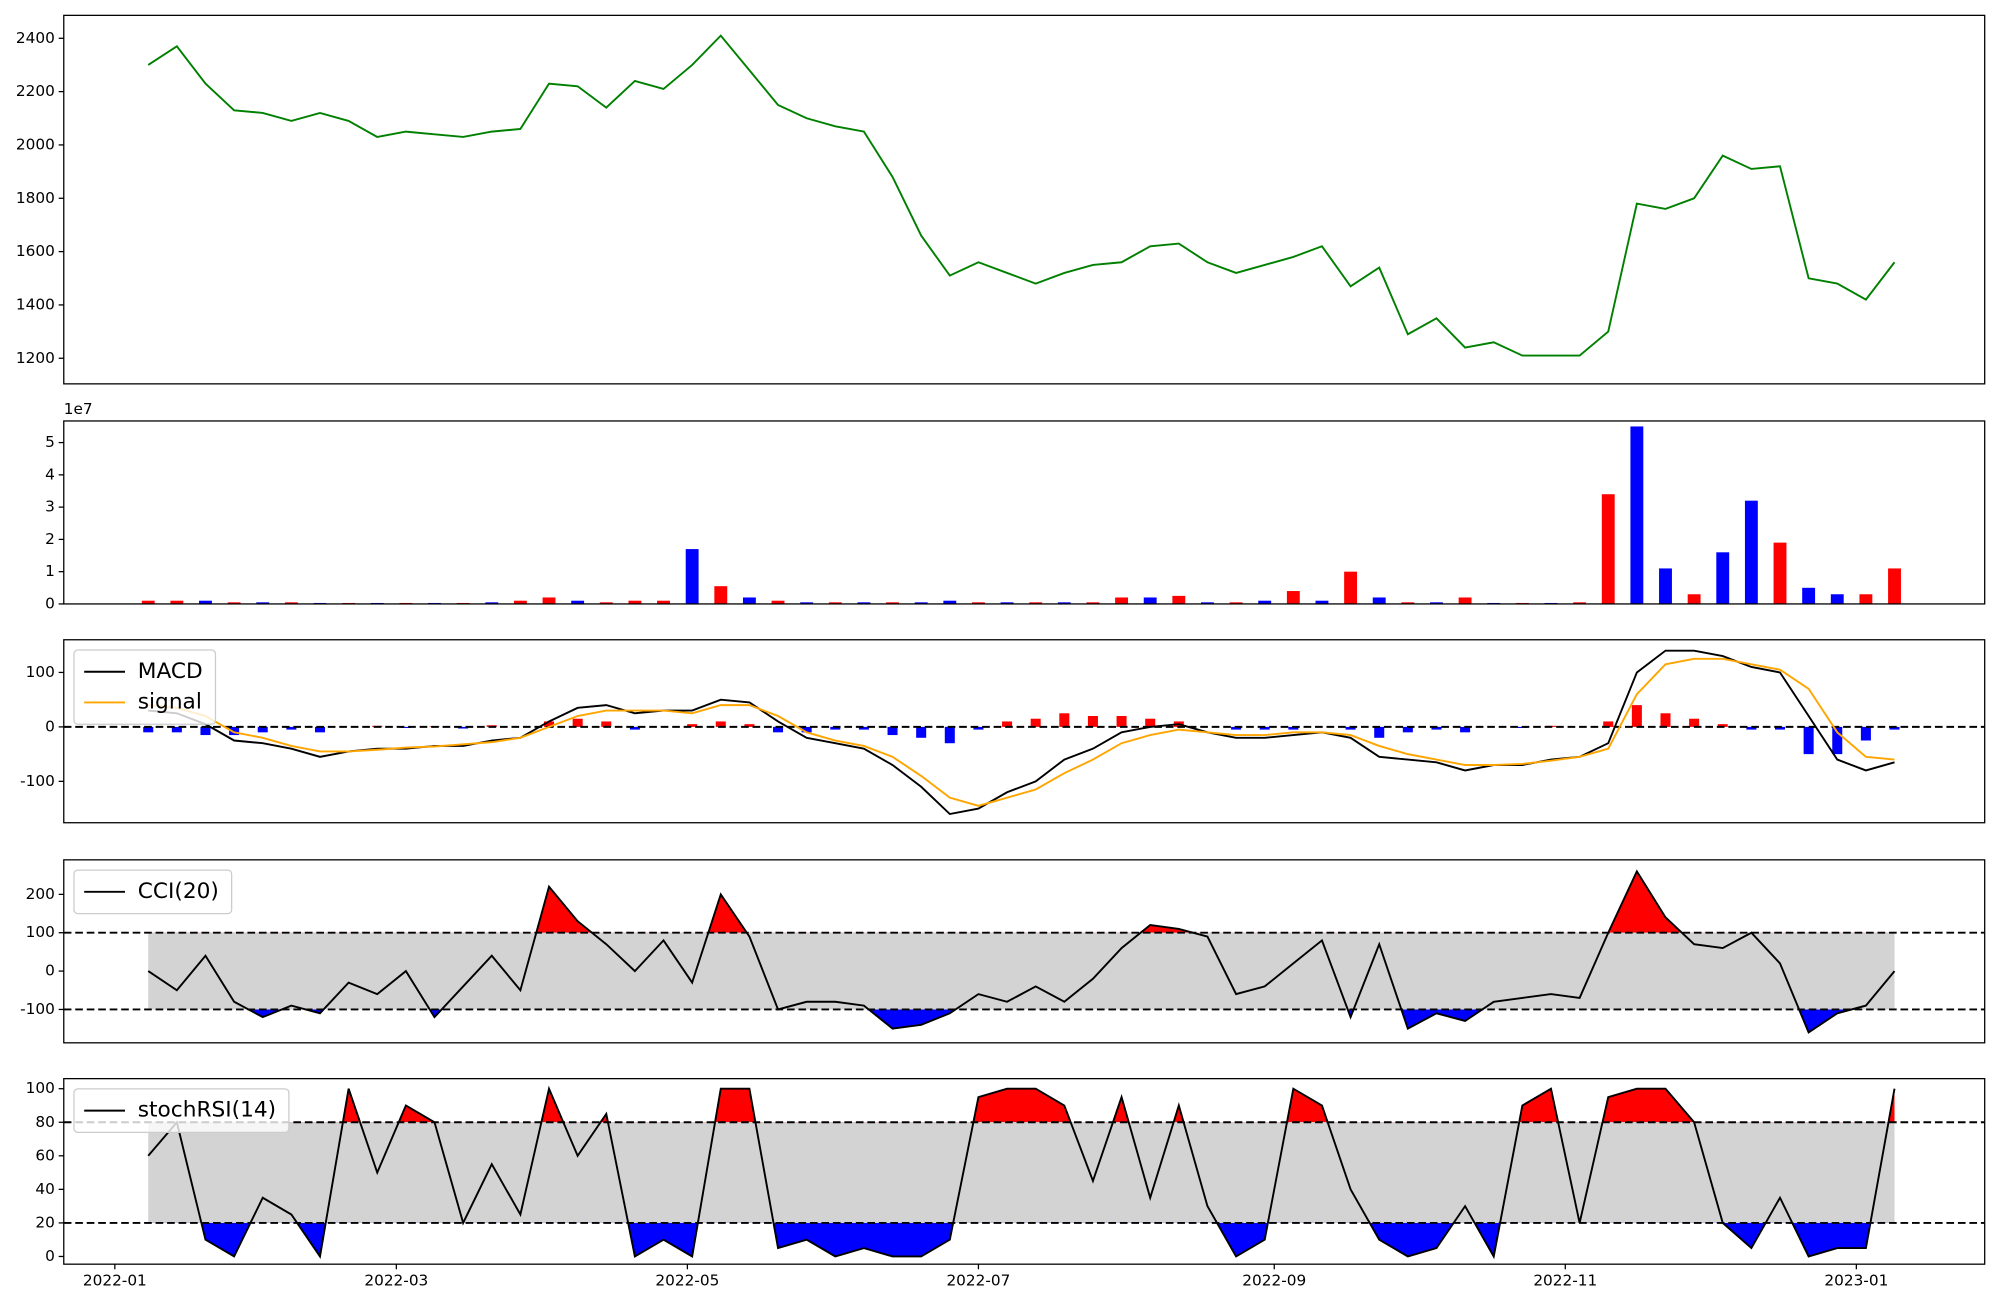 The height and width of the screenshot is (1300, 2000). What do you see at coordinates (35, 358) in the screenshot?
I see `y-tick-label: 1200` at bounding box center [35, 358].